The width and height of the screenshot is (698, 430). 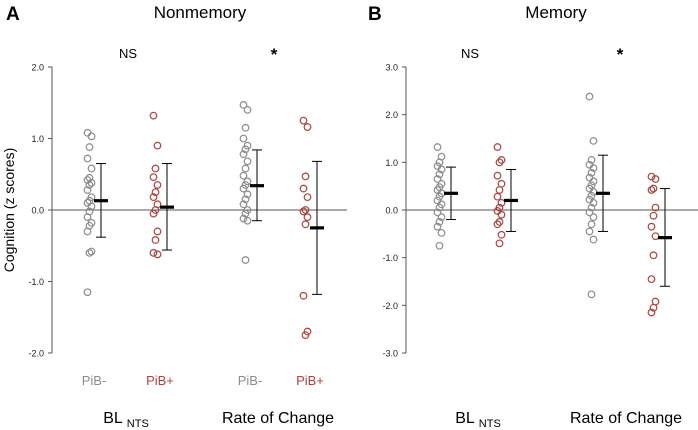 I want to click on y-axis-label: Cognition (z scores), so click(x=9, y=210).